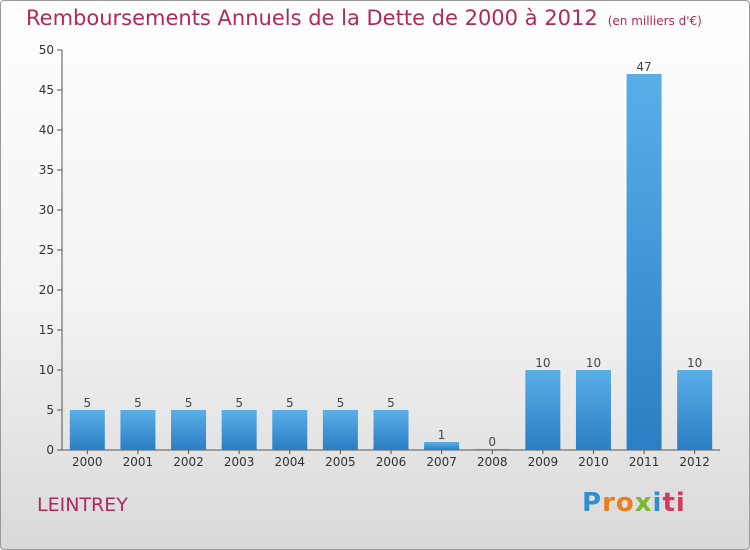 The image size is (750, 550). What do you see at coordinates (441, 462) in the screenshot?
I see `x-tick-label-2007: 2007` at bounding box center [441, 462].